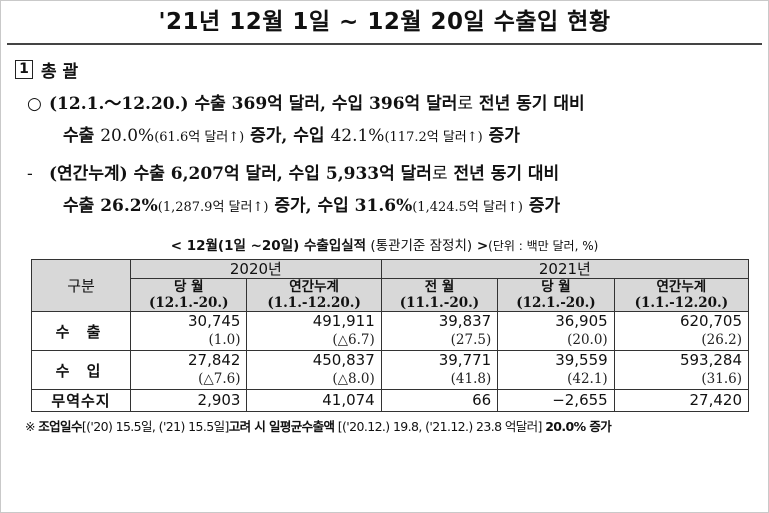  What do you see at coordinates (32, 426) in the screenshot?
I see `note-mark: ※` at bounding box center [32, 426].